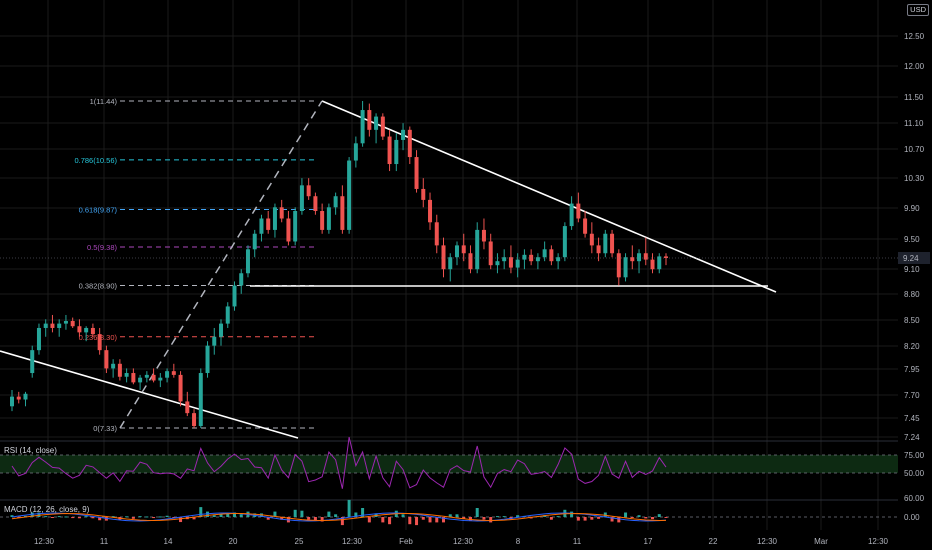 The image size is (932, 550). I want to click on price-tick-label: 7.45, so click(912, 418).